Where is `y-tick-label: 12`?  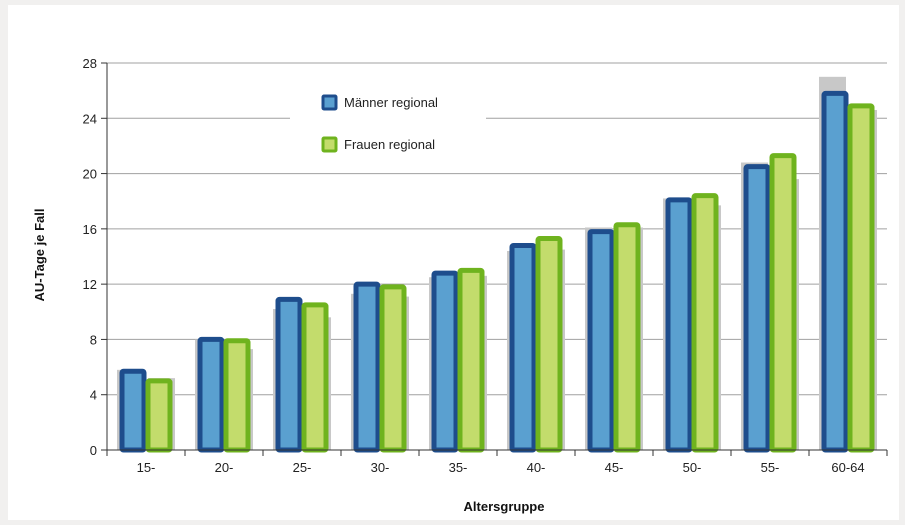
y-tick-label: 12 is located at coordinates (90, 284).